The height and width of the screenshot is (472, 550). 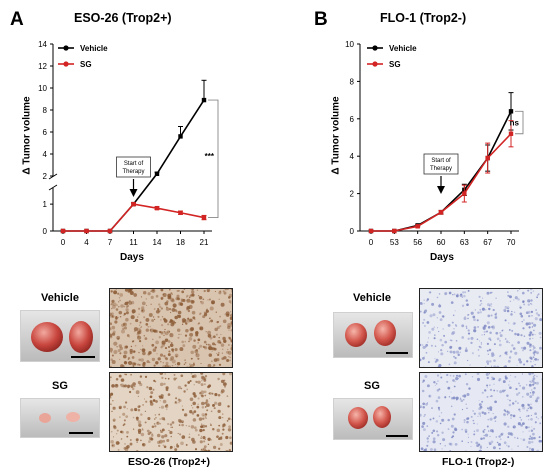 What do you see at coordinates (373, 335) in the screenshot?
I see `tumor-image-b-vehicle` at bounding box center [373, 335].